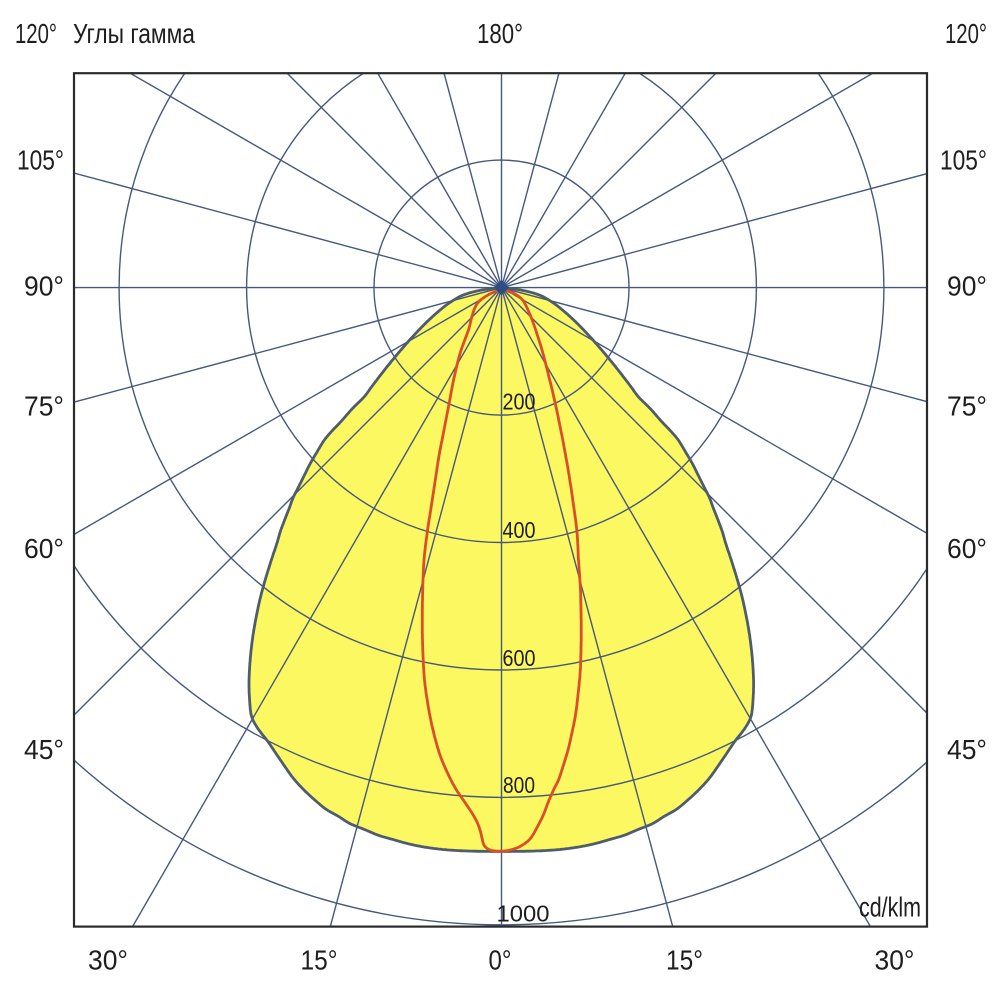  I want to click on svg-text: 180°, so click(500, 33).